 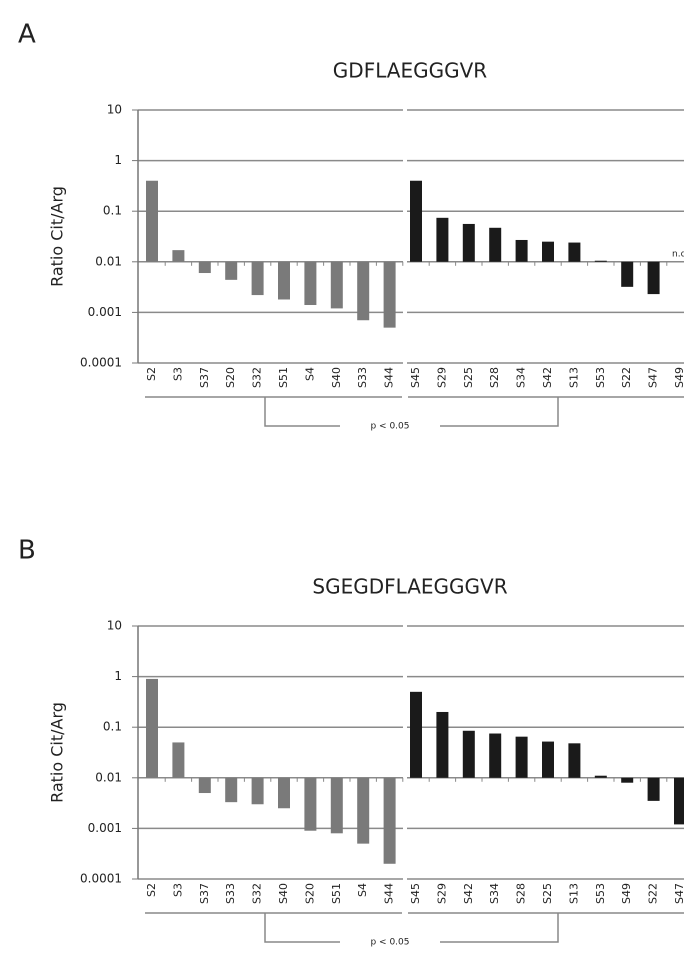 What do you see at coordinates (177, 374) in the screenshot?
I see `x-tick-label: S3` at bounding box center [177, 374].